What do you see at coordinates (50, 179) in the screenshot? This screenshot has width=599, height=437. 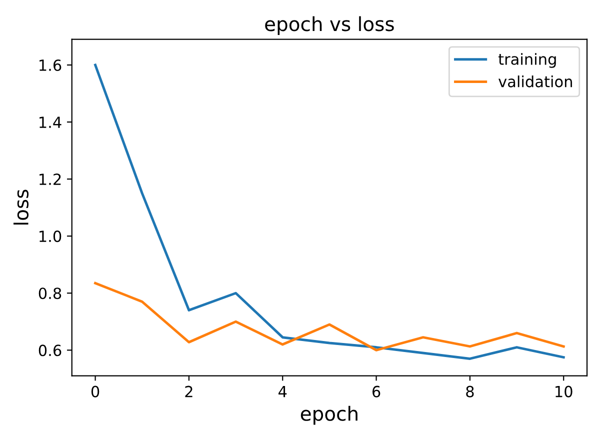 I see `y-tick-label: 1.2` at bounding box center [50, 179].